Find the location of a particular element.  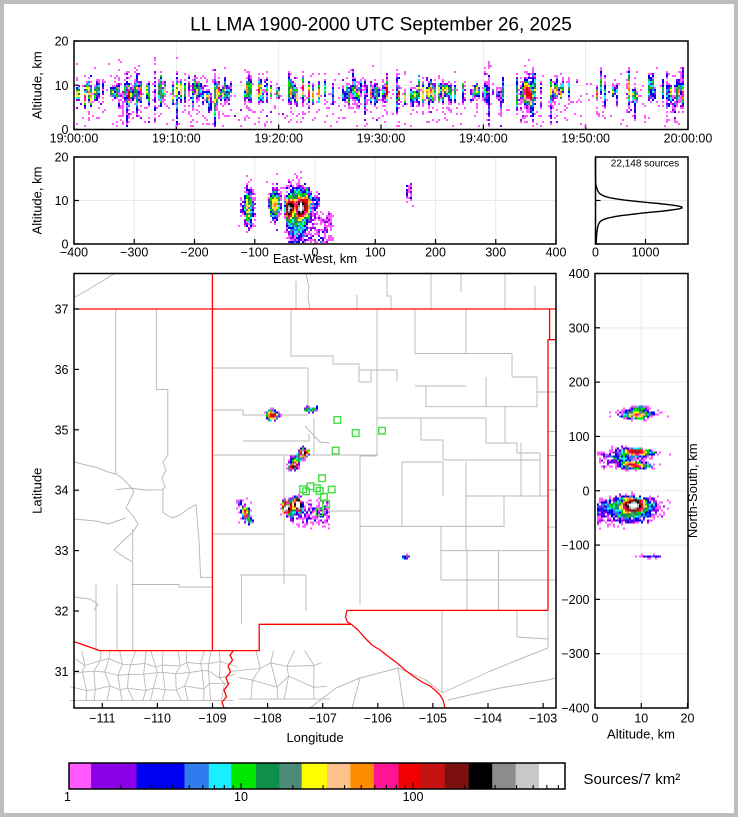

svg-text: 19:40:00 is located at coordinates (483, 139).